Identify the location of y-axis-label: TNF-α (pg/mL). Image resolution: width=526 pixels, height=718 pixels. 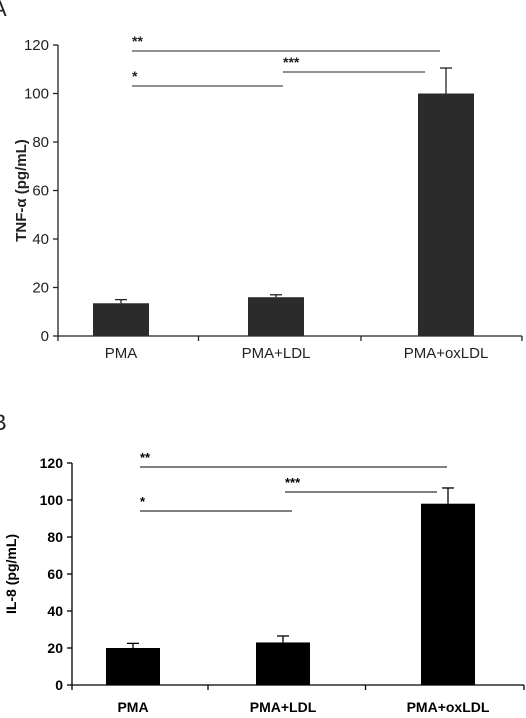
(21, 190).